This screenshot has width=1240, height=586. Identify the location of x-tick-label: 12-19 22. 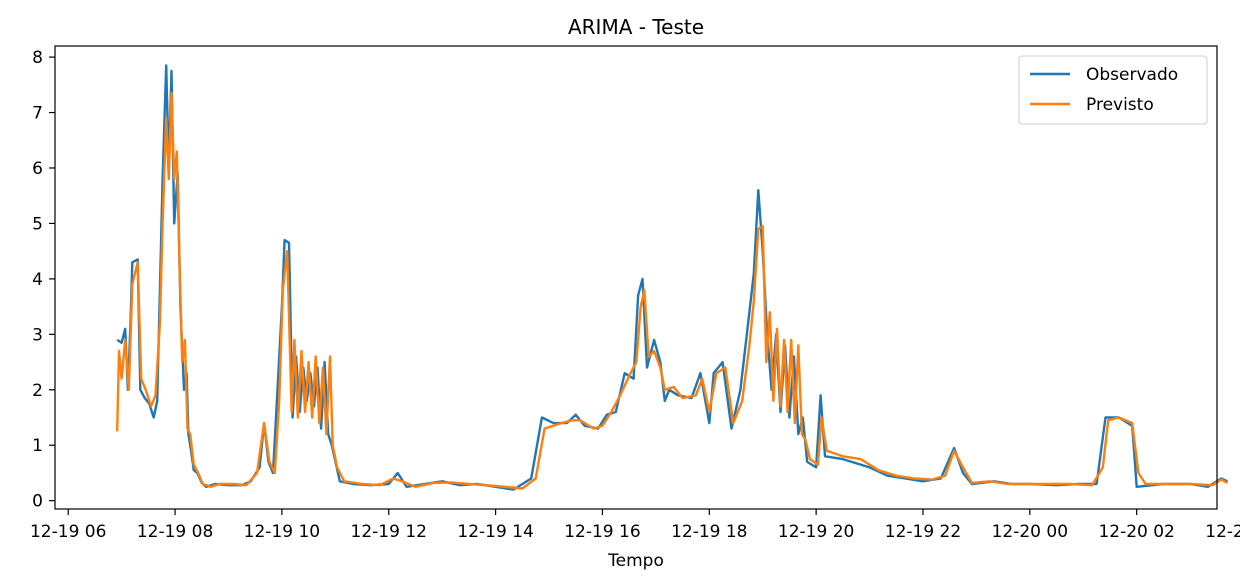
(923, 532).